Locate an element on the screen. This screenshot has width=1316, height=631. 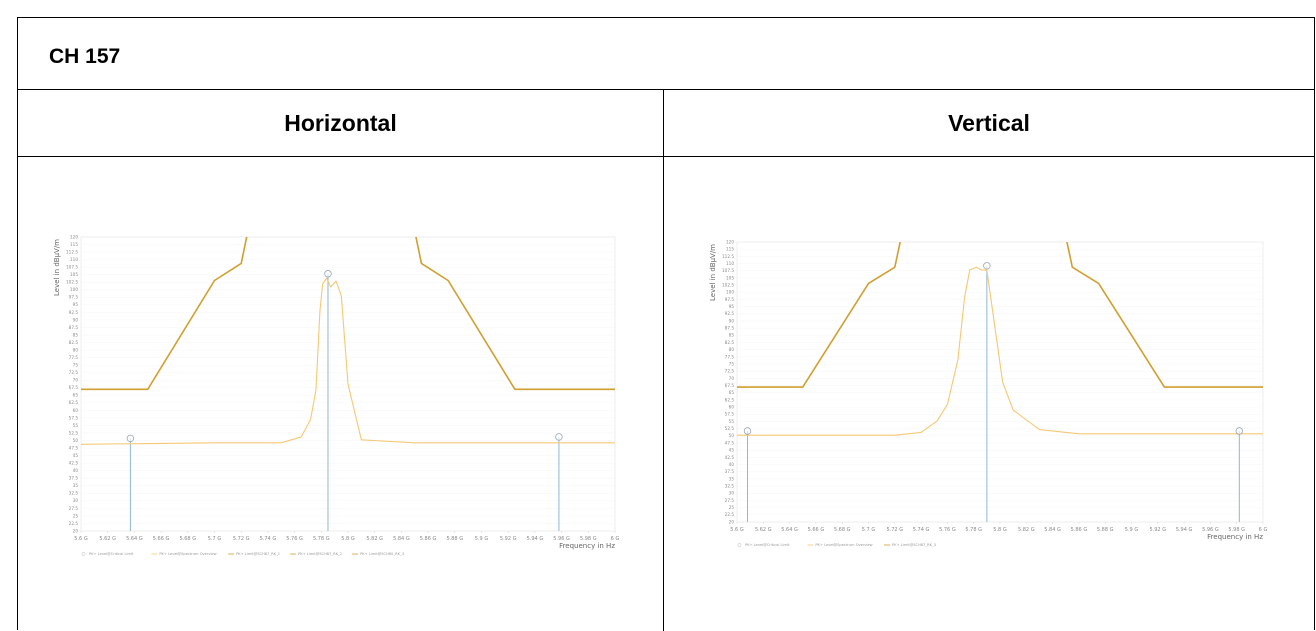
y-tick-label: 100 is located at coordinates (730, 292).